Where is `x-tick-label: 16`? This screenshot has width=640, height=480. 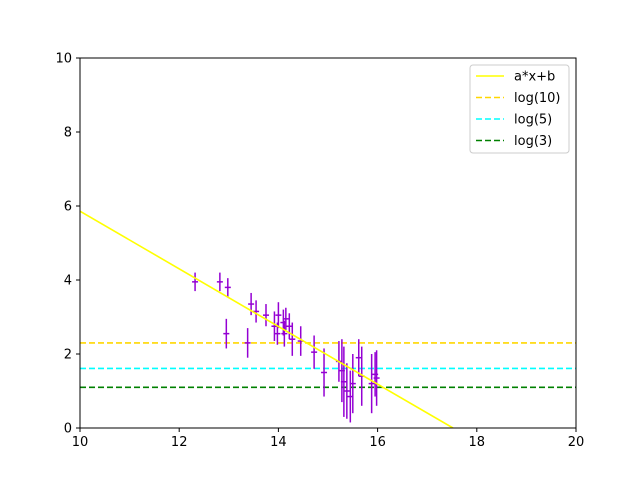 x-tick-label: 16 is located at coordinates (377, 442).